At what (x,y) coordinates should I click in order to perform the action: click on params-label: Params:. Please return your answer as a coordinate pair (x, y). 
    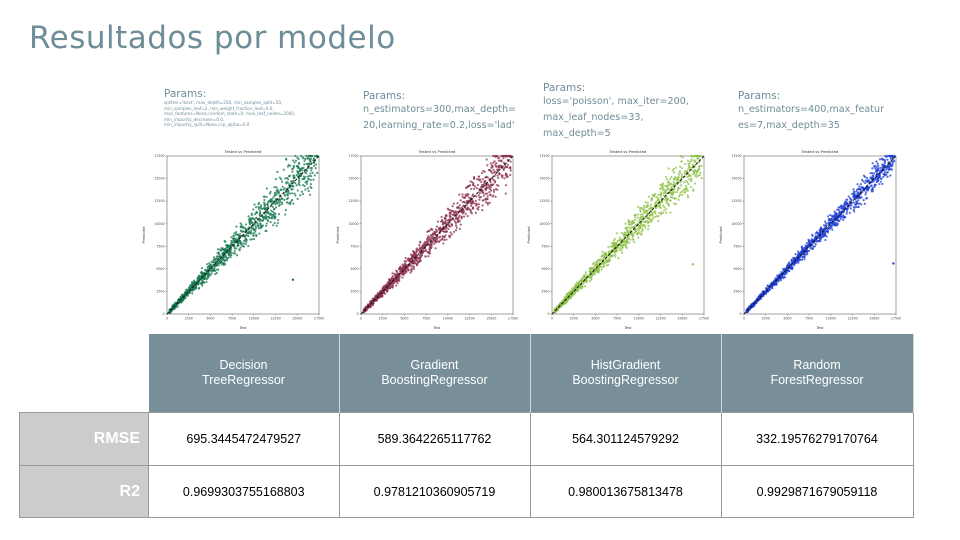
    Looking at the image, I should click on (185, 94).